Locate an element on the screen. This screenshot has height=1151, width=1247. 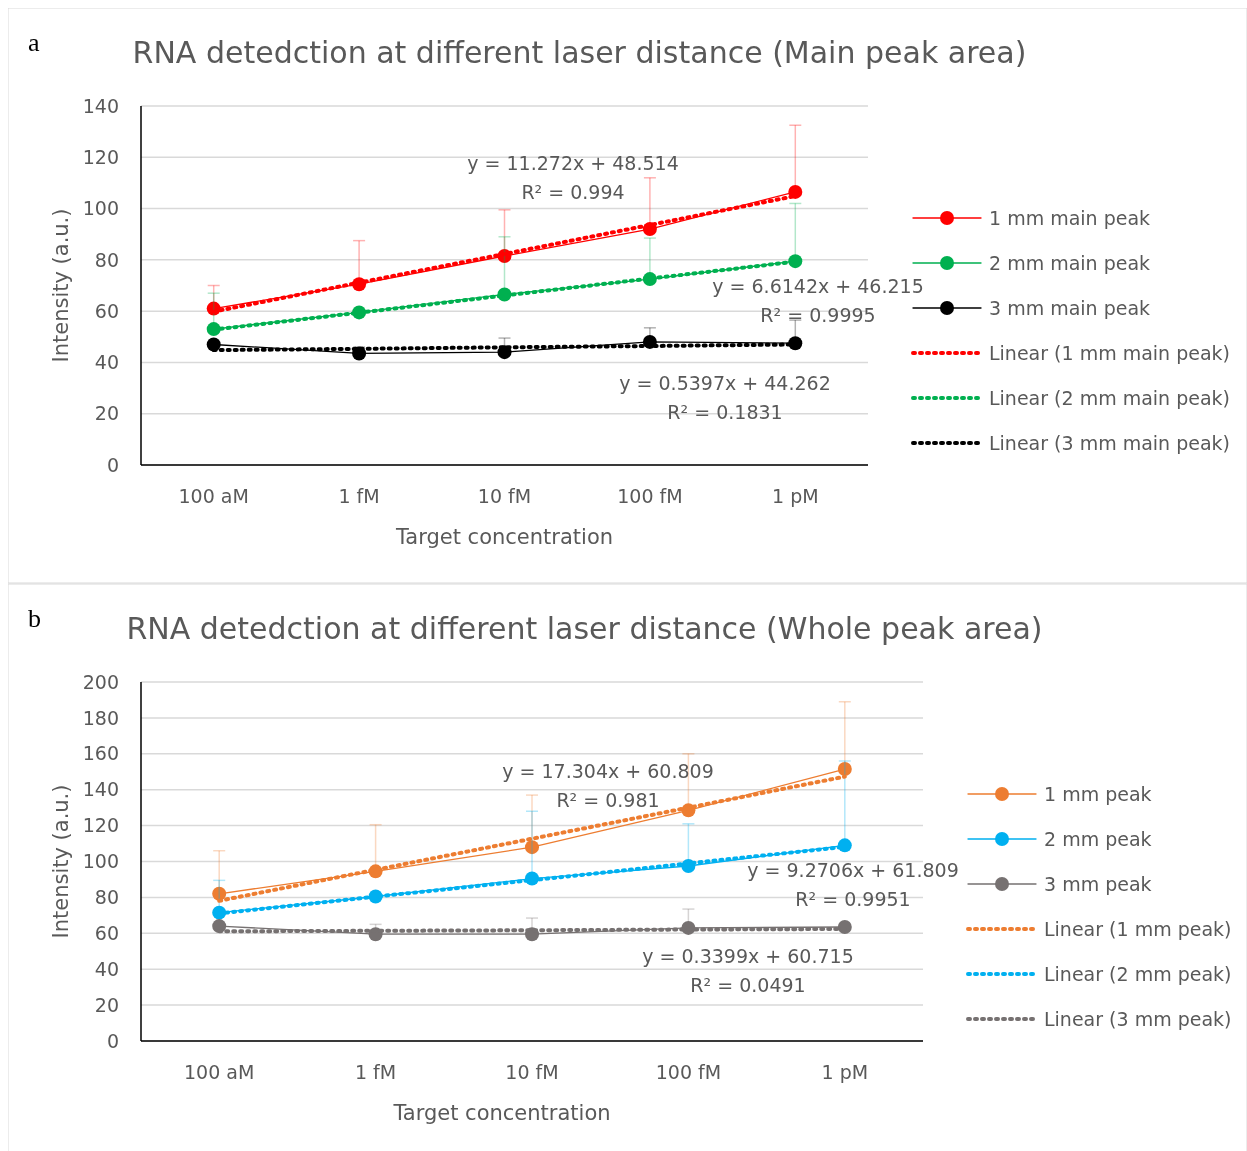
text: a is located at coordinates (34, 42).